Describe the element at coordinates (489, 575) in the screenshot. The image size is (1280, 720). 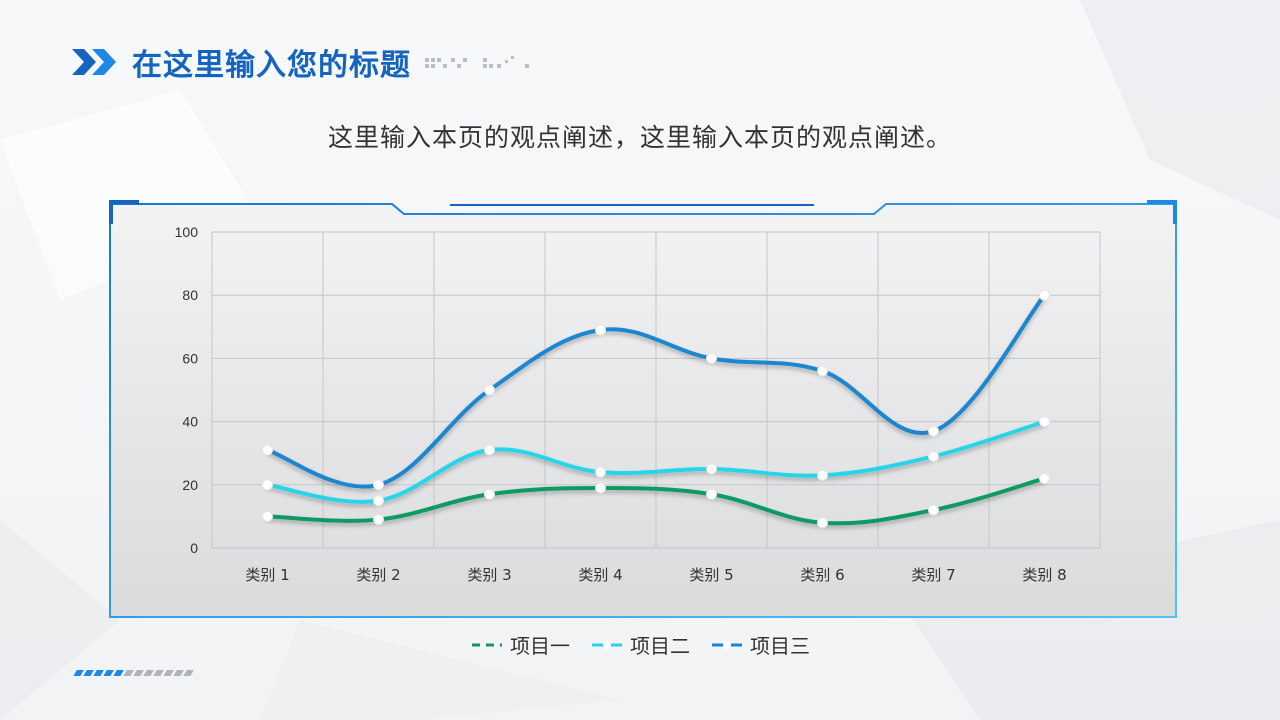
I see `x-tick-label: 类别 3` at that location.